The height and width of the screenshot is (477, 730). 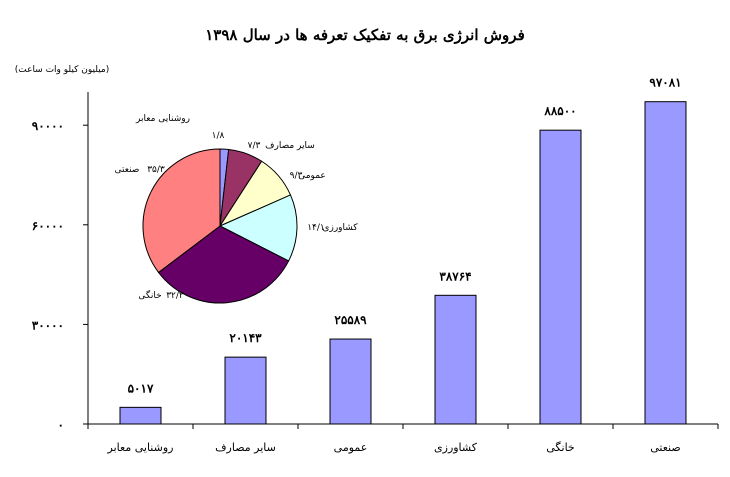 What do you see at coordinates (245, 338) in the screenshot?
I see `bar-value-label: ۲۰۱۴۳` at bounding box center [245, 338].